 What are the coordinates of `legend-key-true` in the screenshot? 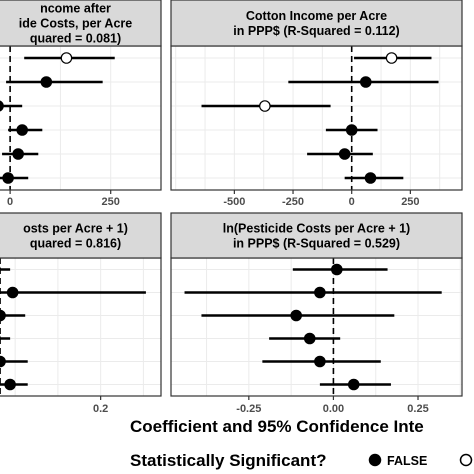 It's located at (466, 460).